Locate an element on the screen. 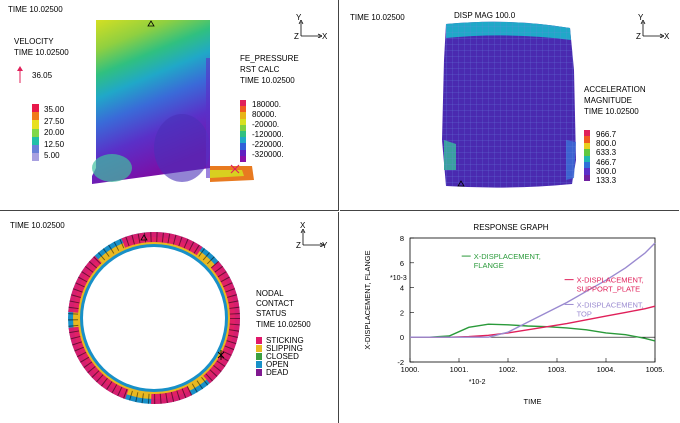 The height and width of the screenshot is (423, 680). x-multiplier-label: *10-2 is located at coordinates (477, 382).